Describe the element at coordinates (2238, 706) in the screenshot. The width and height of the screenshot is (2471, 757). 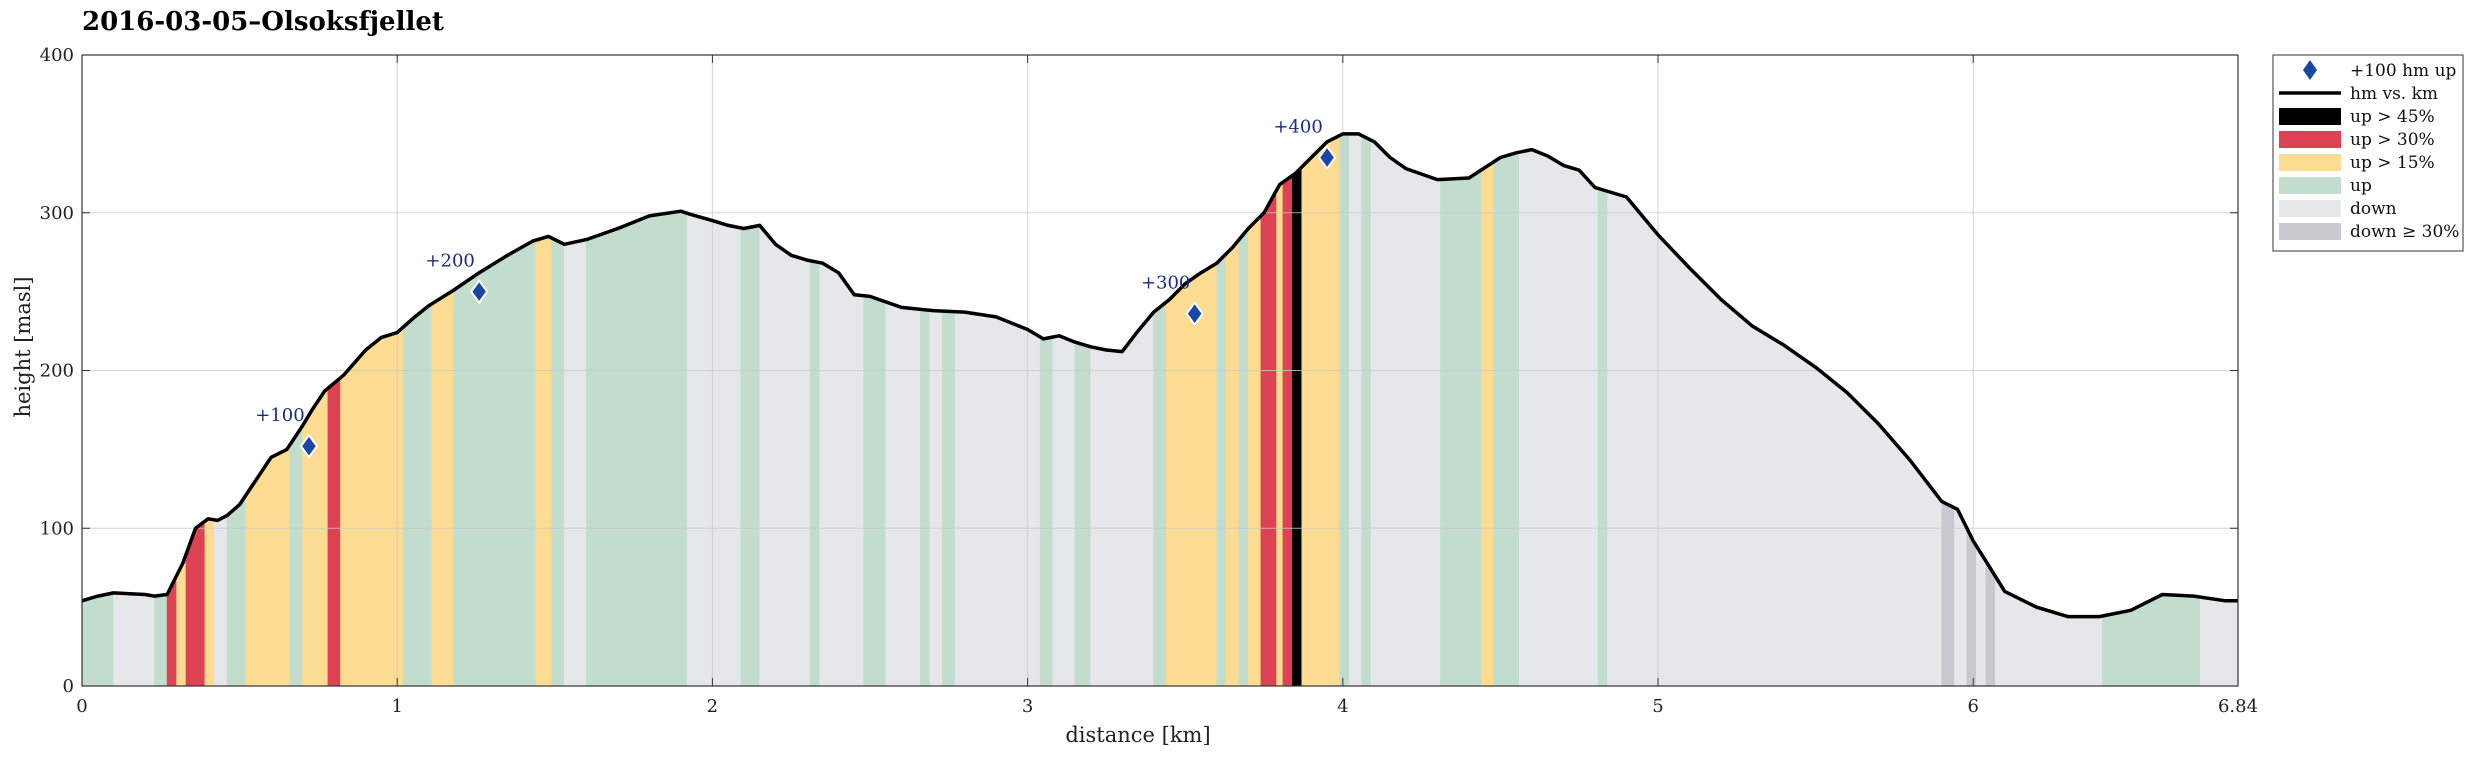
I see `x-tick-label-7: 6.84` at that location.